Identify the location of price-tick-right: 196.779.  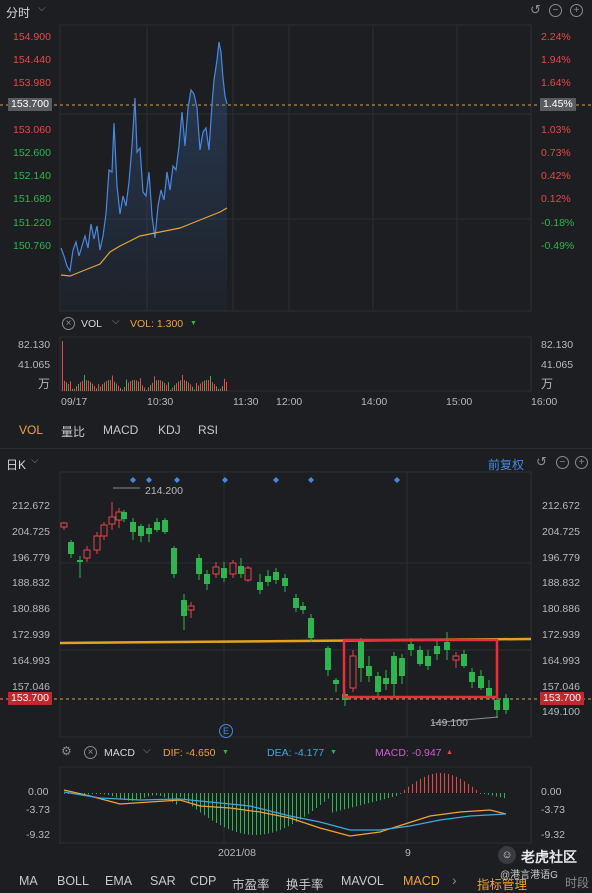
(561, 557).